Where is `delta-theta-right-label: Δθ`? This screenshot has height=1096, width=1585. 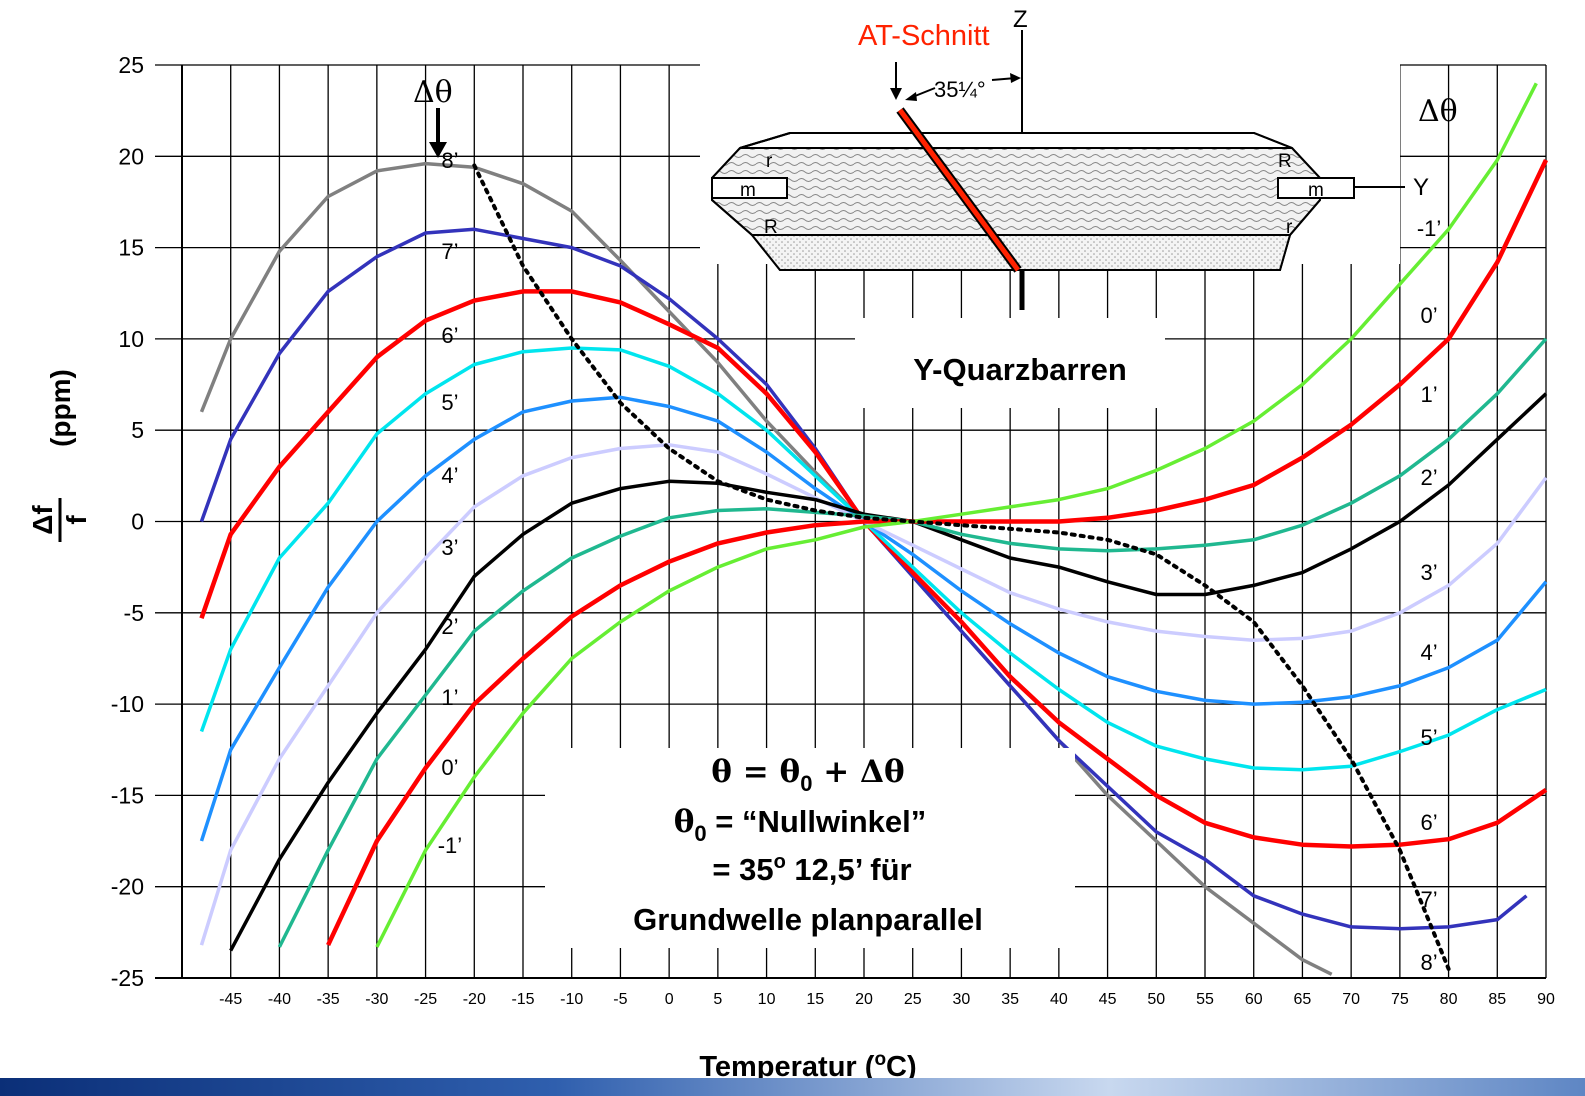
delta-theta-right-label: Δθ is located at coordinates (1438, 111).